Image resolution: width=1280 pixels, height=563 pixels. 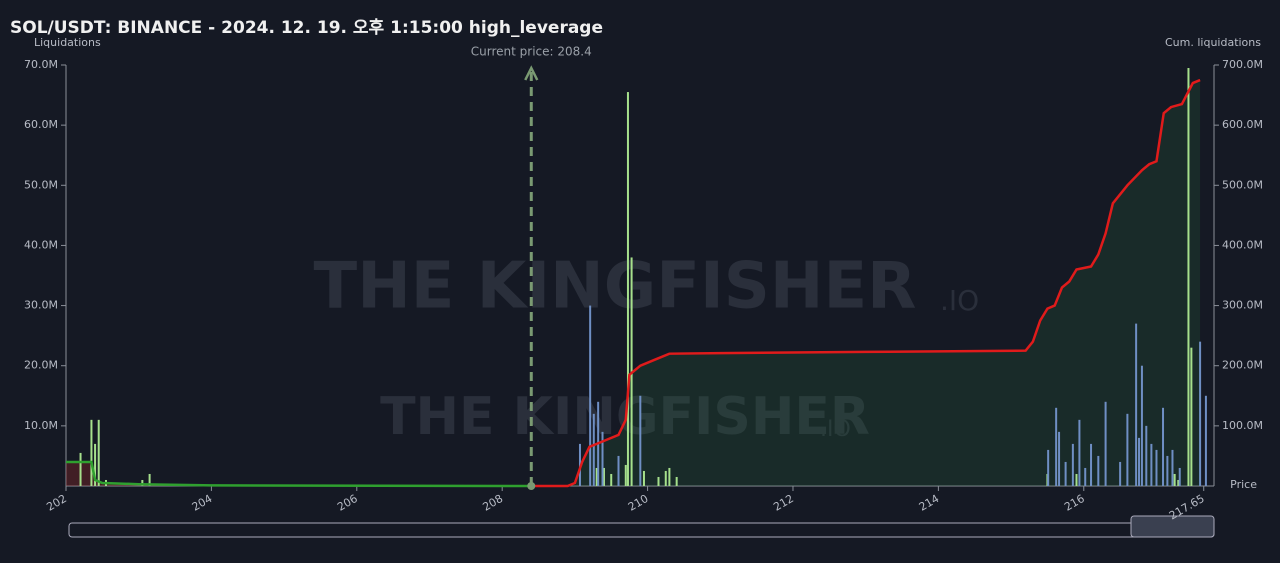 I want to click on y-tick-label: 60.0M, so click(x=41, y=124).